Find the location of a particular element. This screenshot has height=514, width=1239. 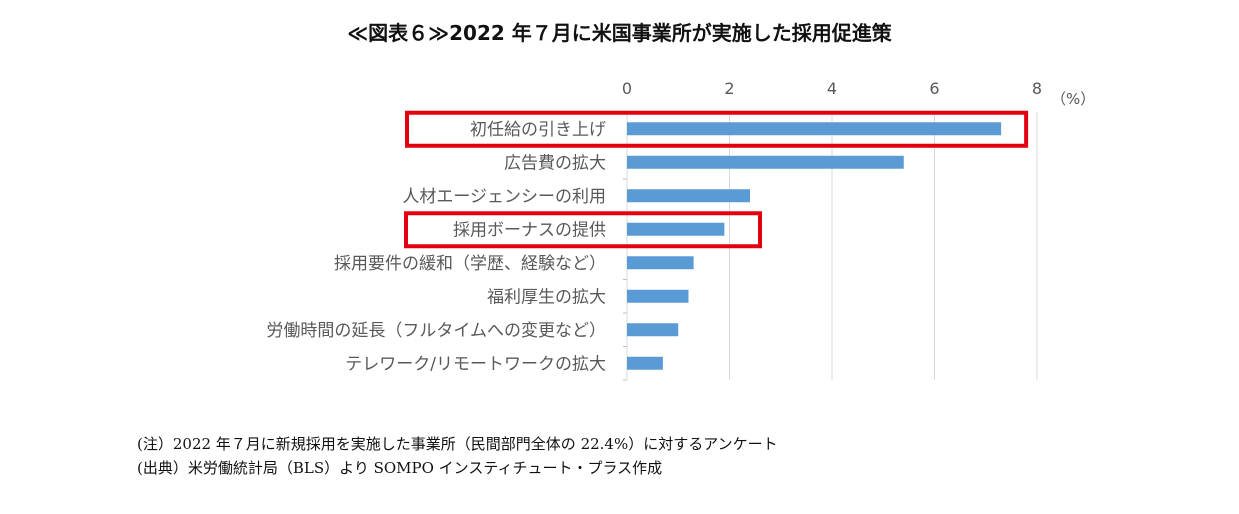

category-label: テレワーク/リモートワークの拡大 is located at coordinates (475, 364).